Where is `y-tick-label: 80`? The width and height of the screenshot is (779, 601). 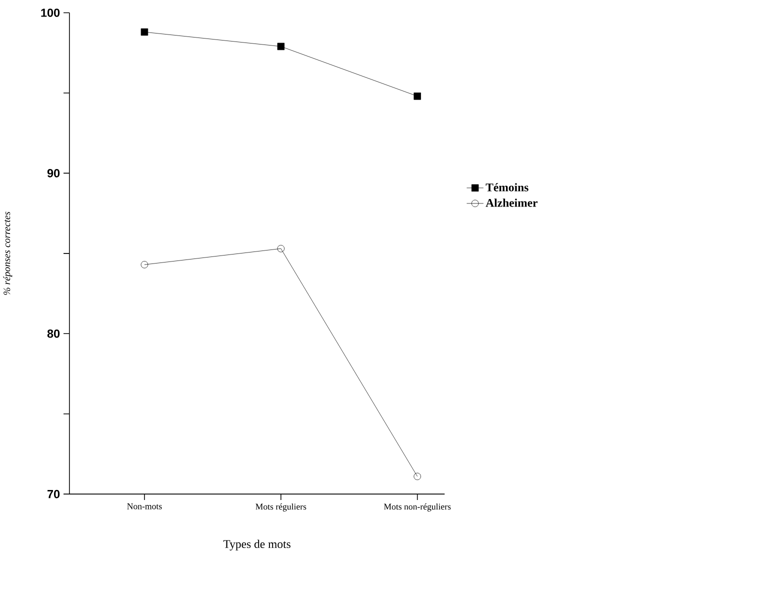
y-tick-label: 80 is located at coordinates (53, 333).